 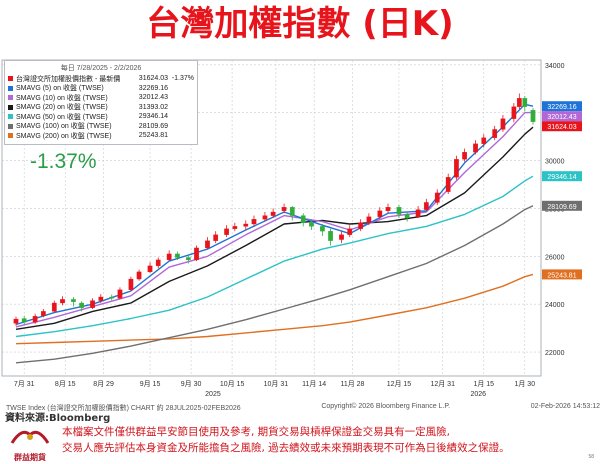 I want to click on x-tick-label: 7月 31, so click(x=24, y=384).